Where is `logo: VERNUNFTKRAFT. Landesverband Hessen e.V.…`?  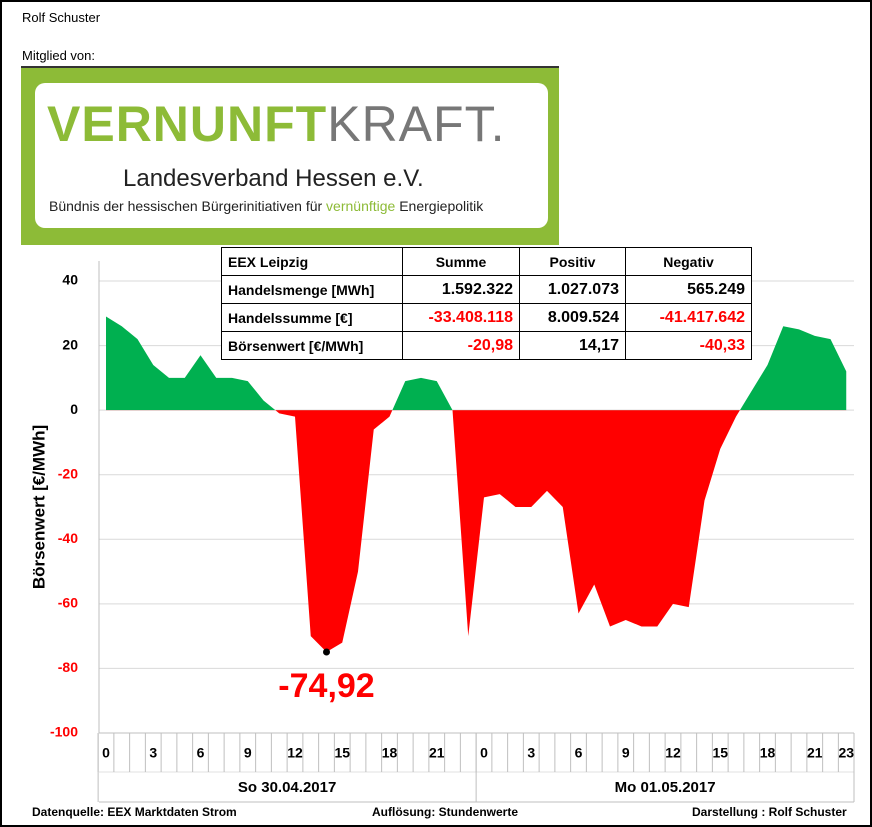 logo: VERNUNFTKRAFT. Landesverband Hessen e.V.… is located at coordinates (290, 155).